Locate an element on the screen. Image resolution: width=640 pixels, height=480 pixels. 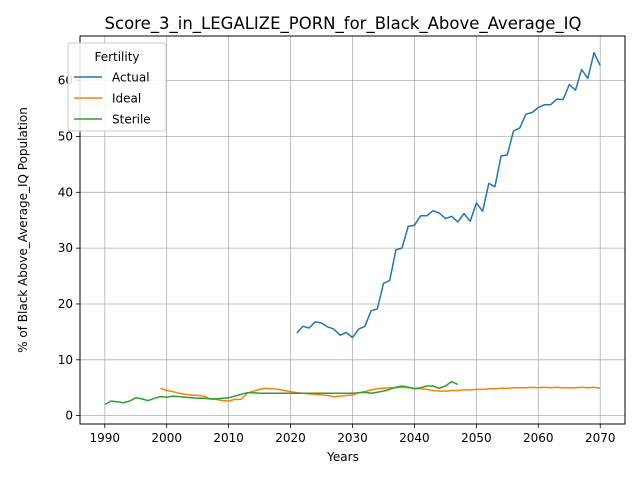
y-tick-label: 30 is located at coordinates (65, 248).